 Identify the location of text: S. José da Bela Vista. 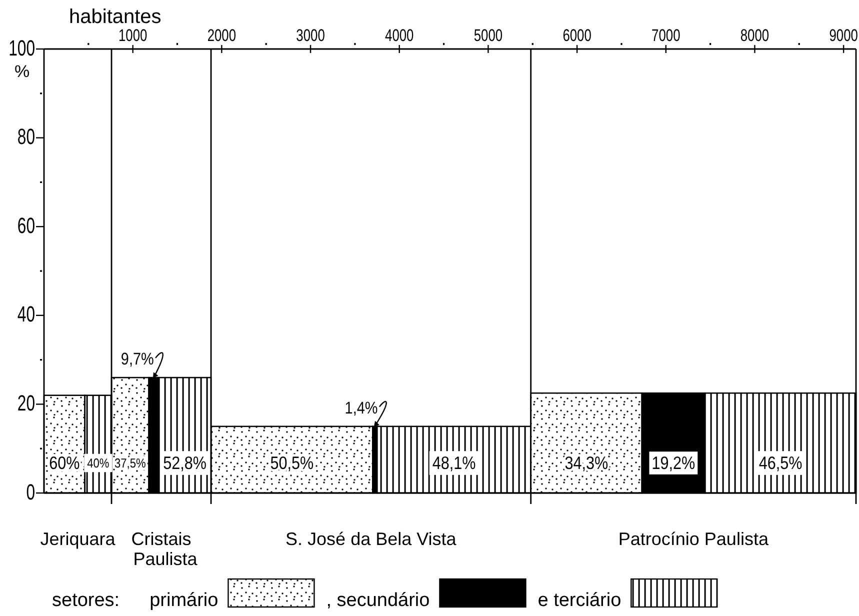
(372, 539).